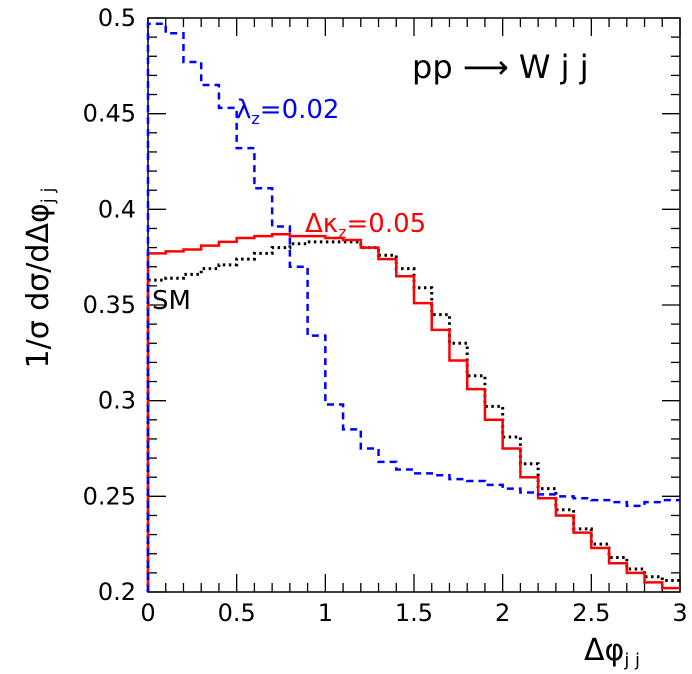  Describe the element at coordinates (365, 225) in the screenshot. I see `annotation-delta-kappa: Δκz=0.05` at that location.